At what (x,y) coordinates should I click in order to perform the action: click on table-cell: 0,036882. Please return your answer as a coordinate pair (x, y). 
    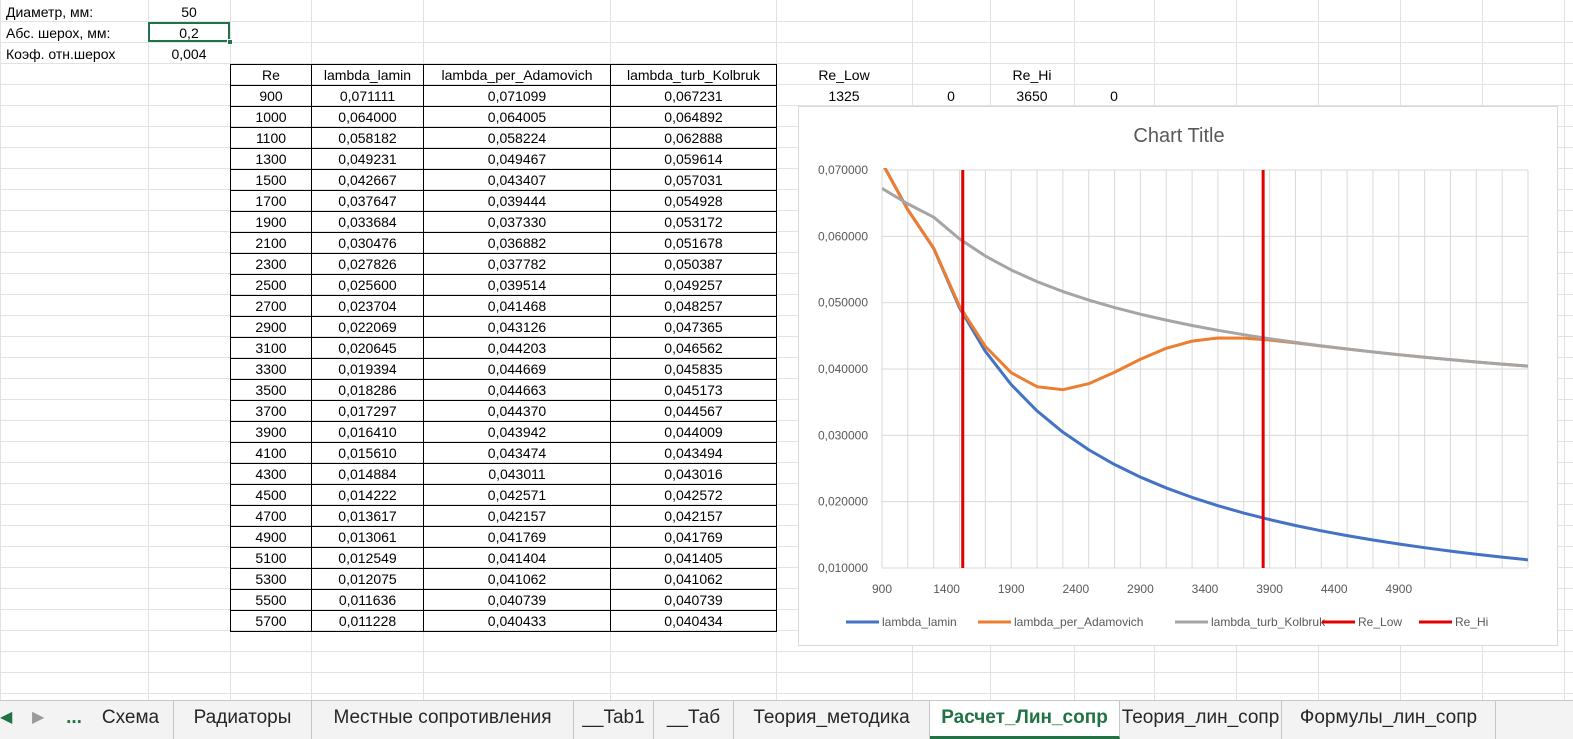
    Looking at the image, I should click on (517, 243).